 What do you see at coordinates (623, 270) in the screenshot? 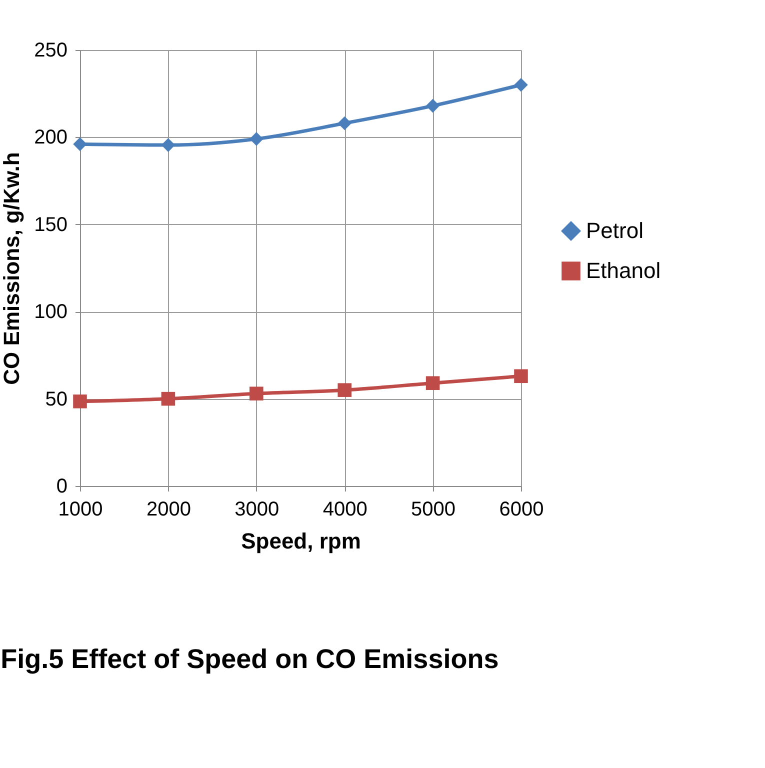
I see `legend-label: Ethanol` at bounding box center [623, 270].